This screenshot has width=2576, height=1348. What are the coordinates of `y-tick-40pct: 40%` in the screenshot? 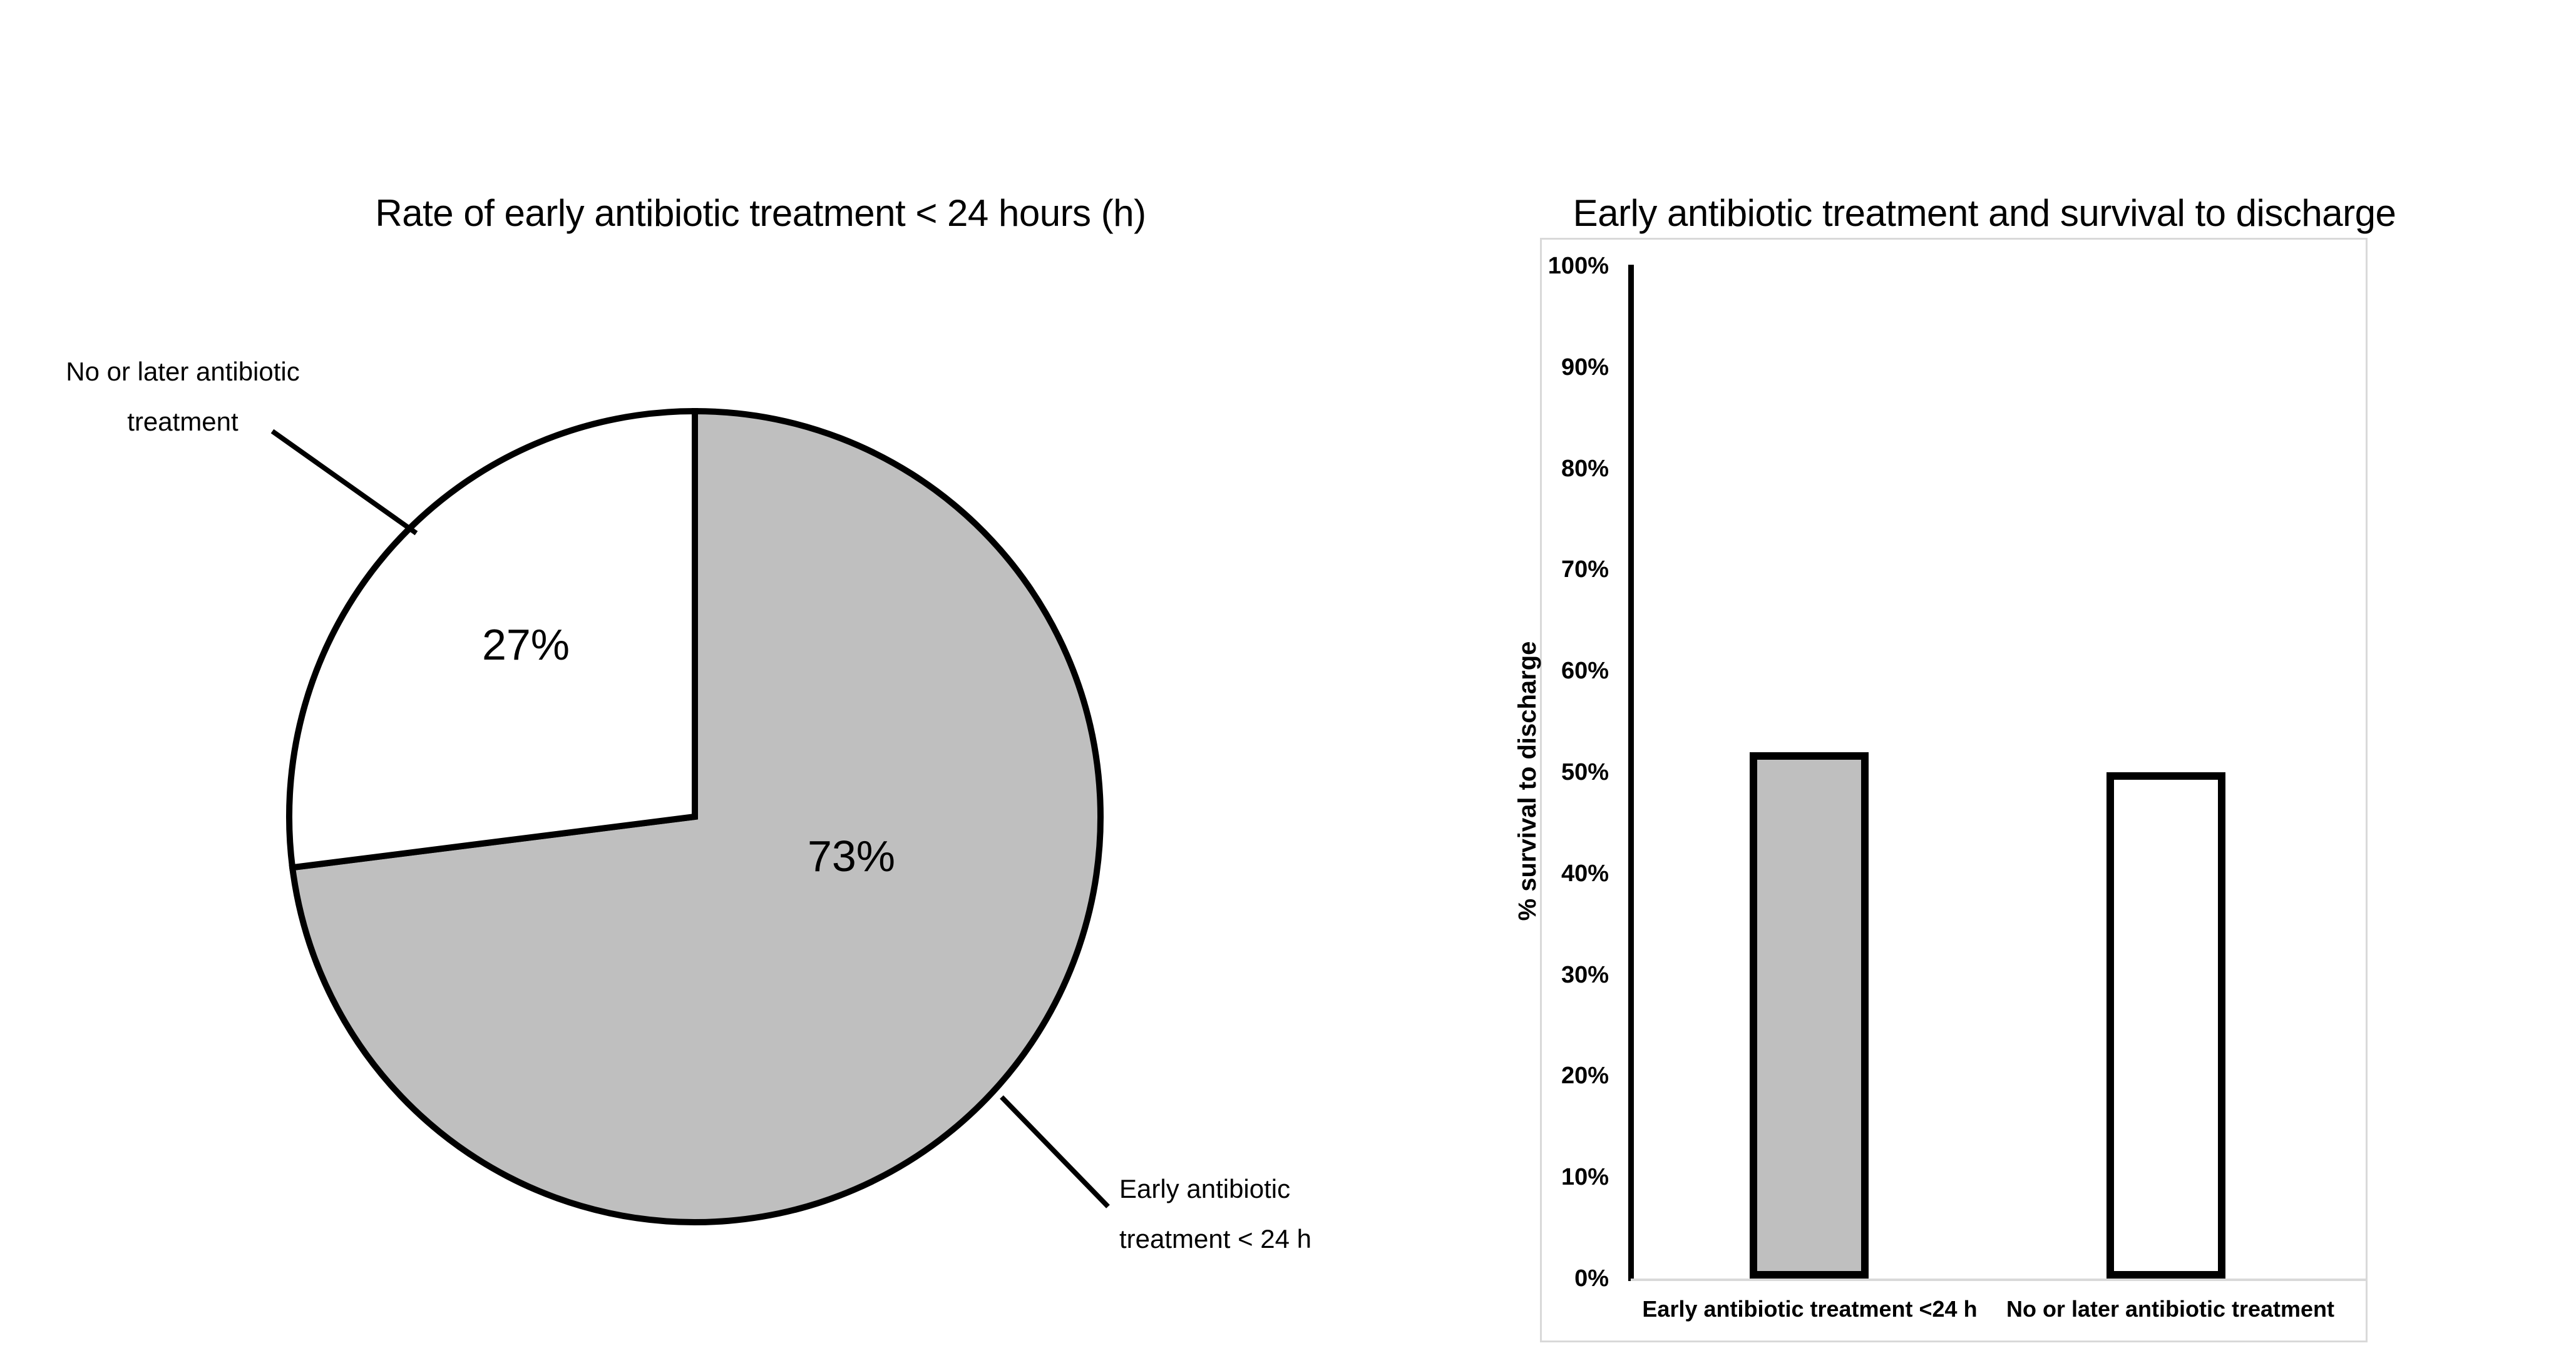 It's located at (1585, 873).